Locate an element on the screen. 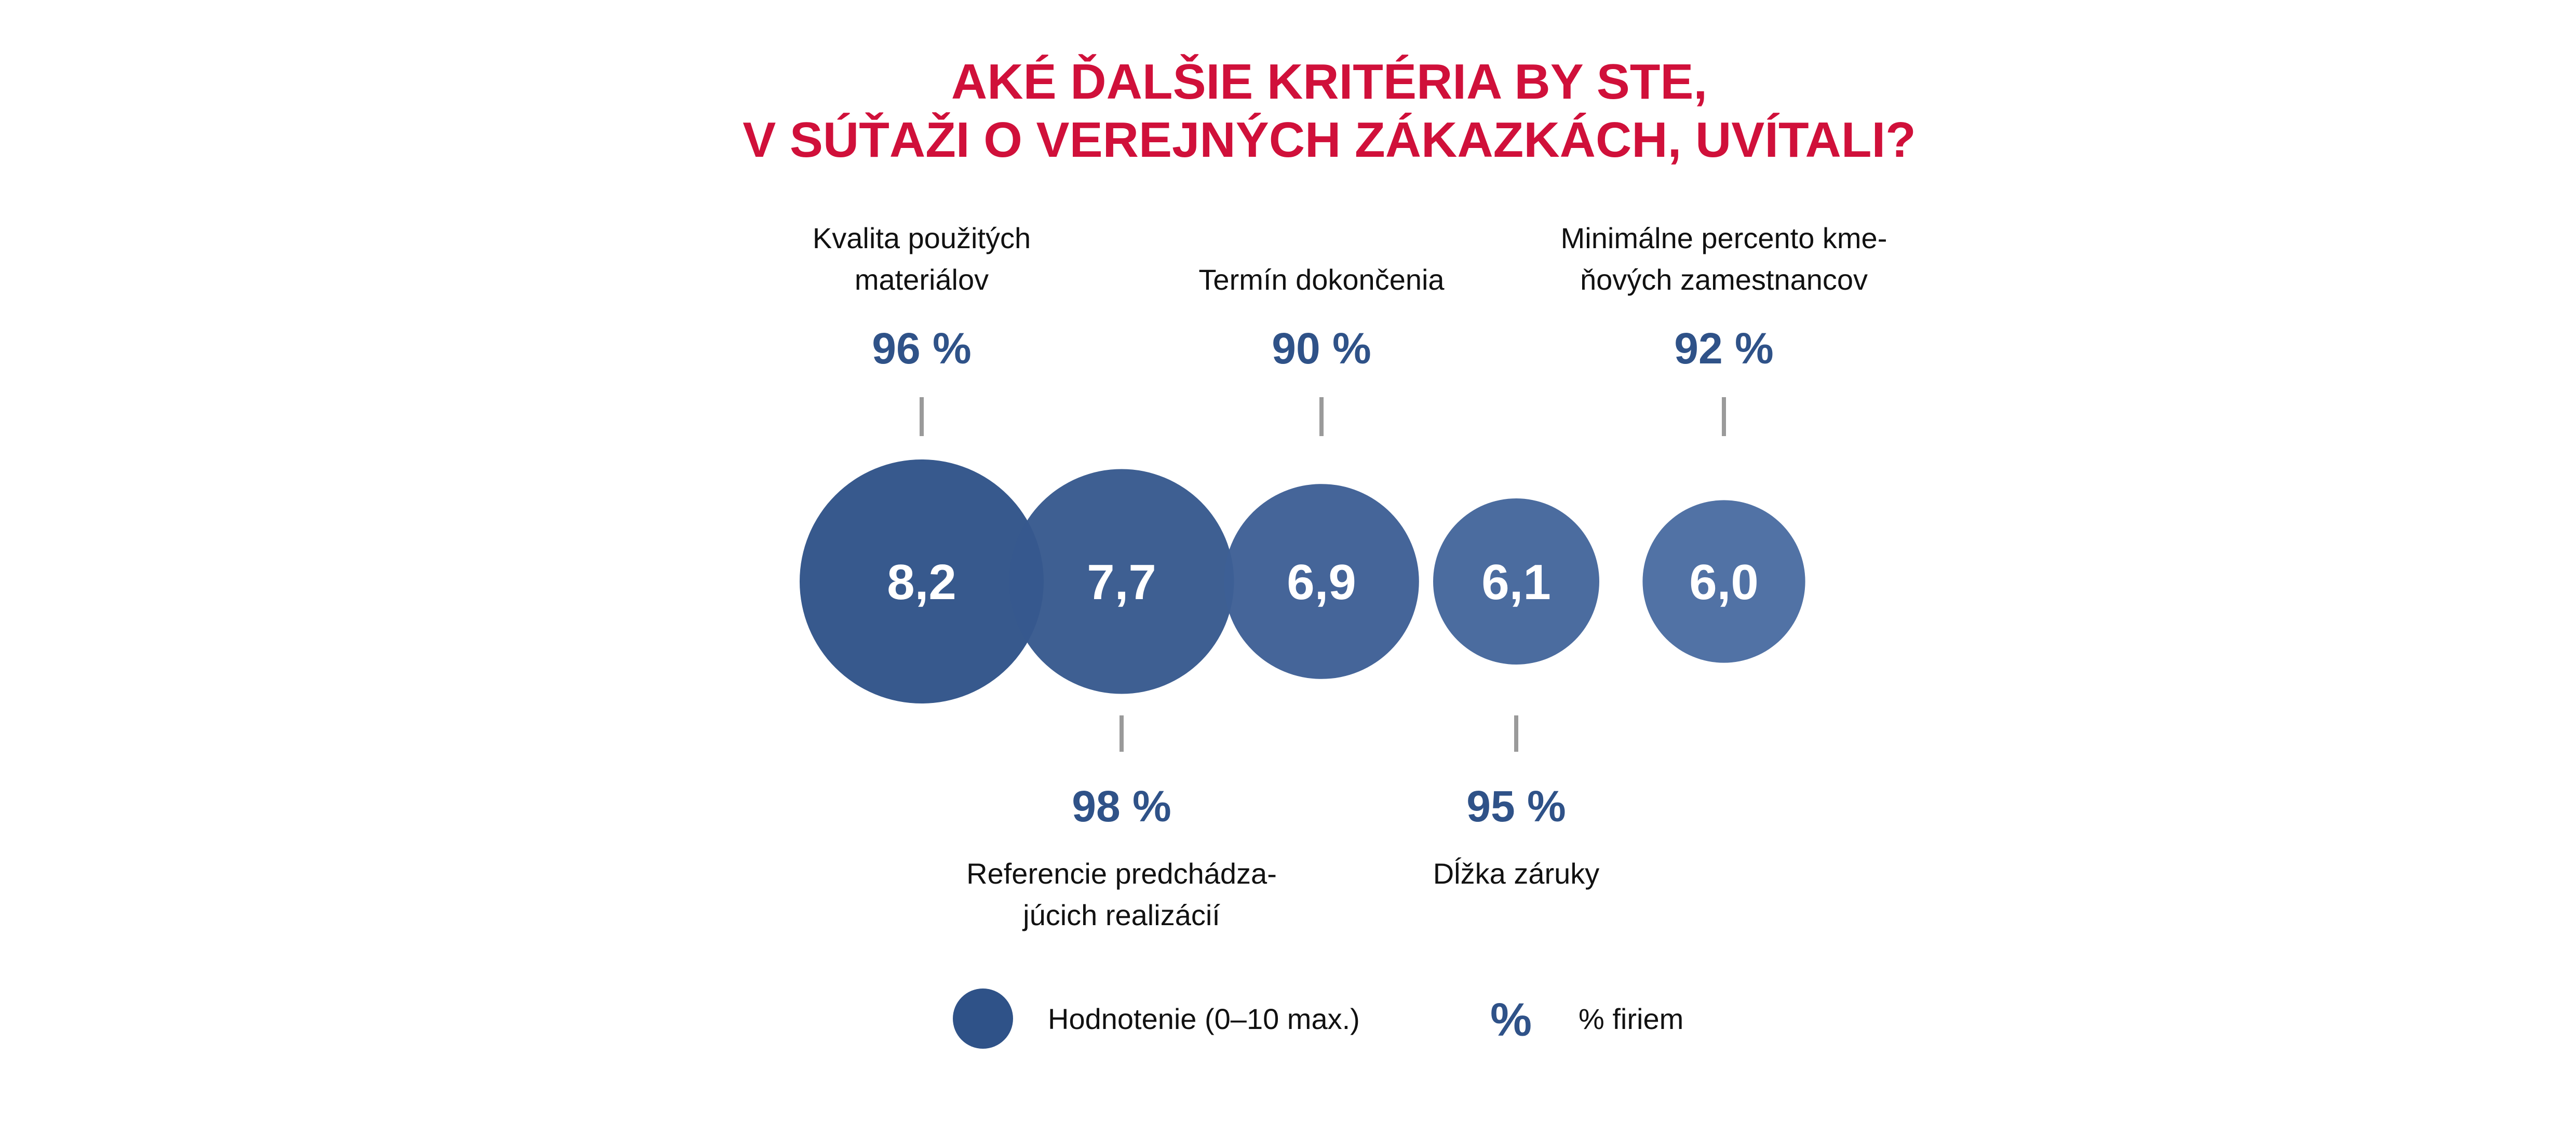  criterion-label: Minimálne percento kme- is located at coordinates (1724, 238).